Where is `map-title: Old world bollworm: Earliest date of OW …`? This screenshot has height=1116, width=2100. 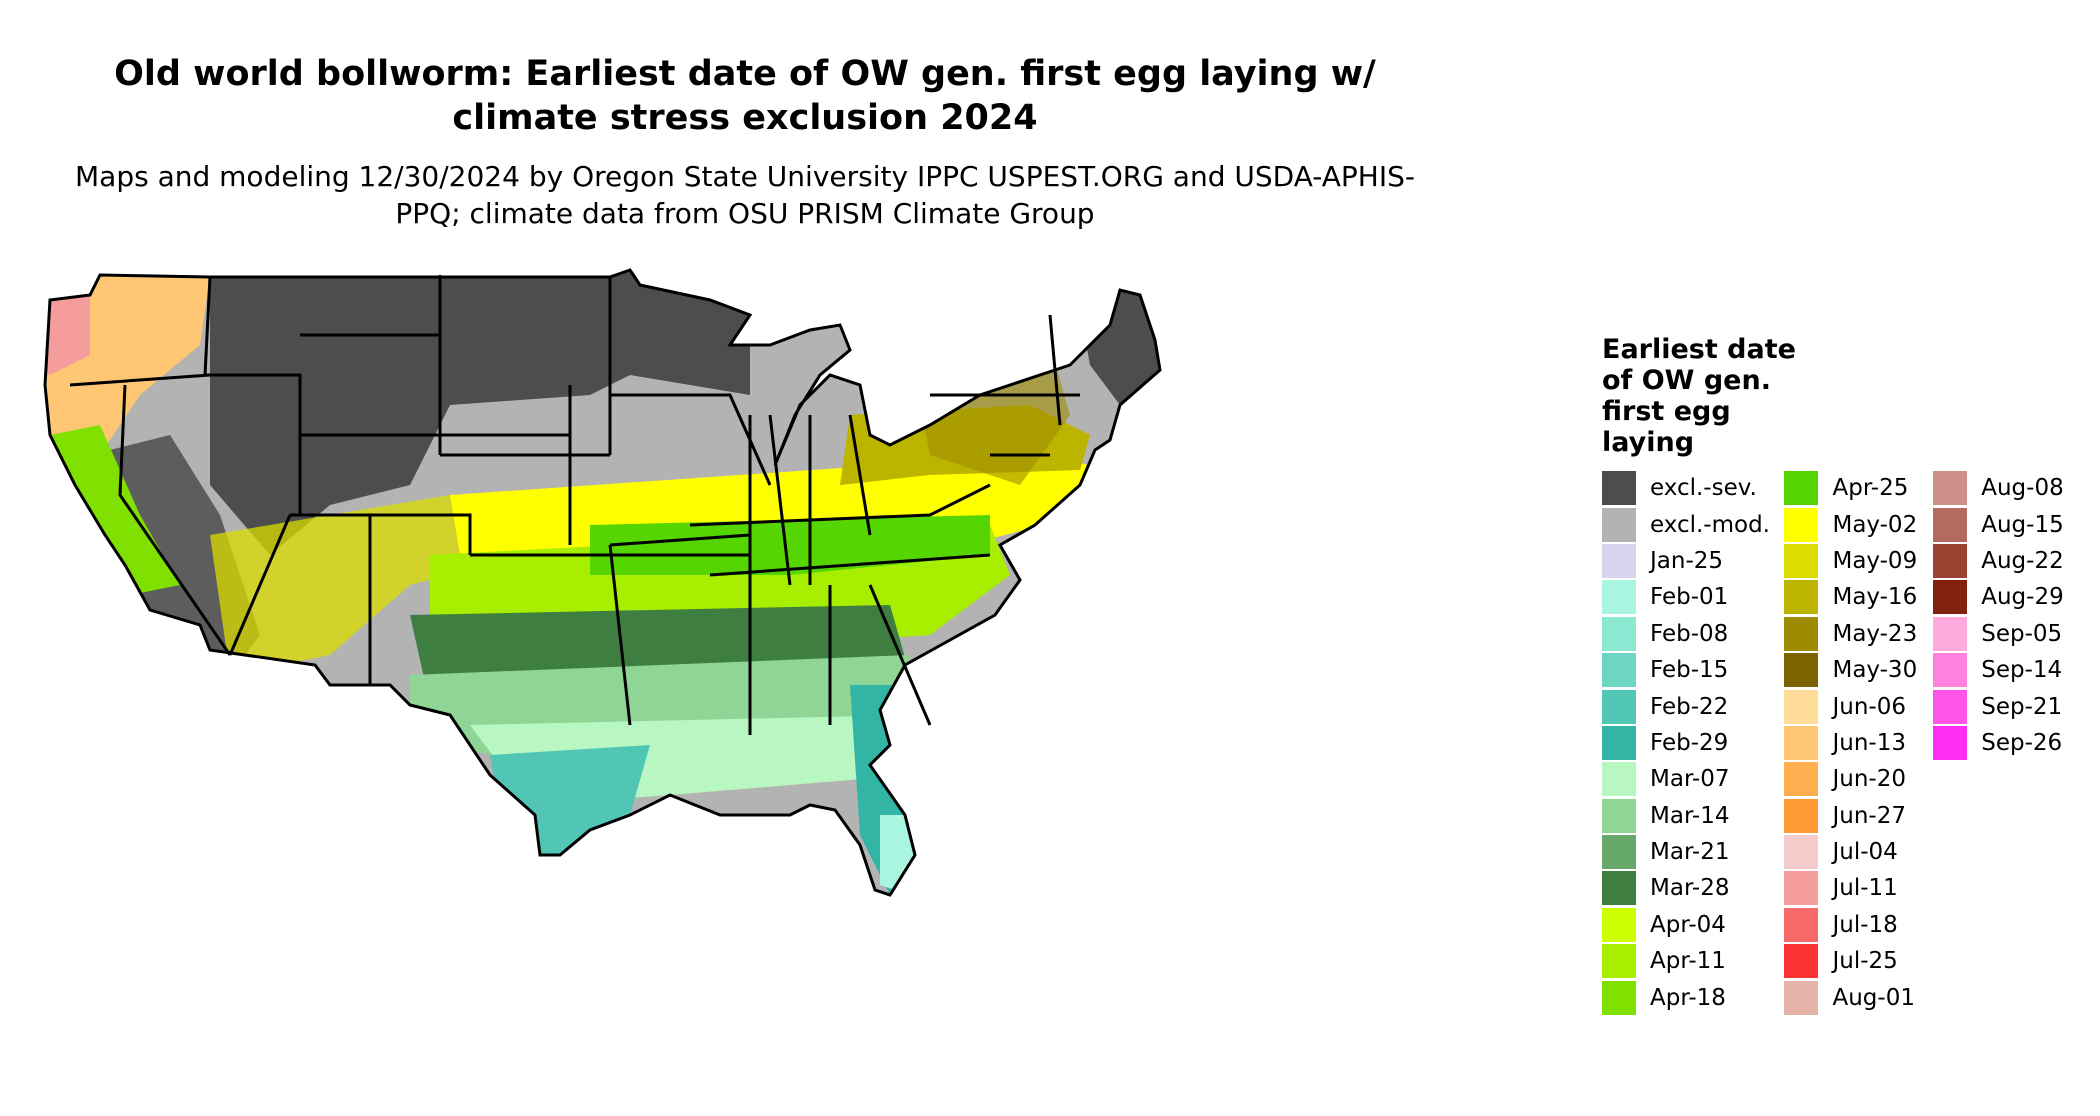
map-title: Old world bollworm: Earliest date of OW … is located at coordinates (745, 96).